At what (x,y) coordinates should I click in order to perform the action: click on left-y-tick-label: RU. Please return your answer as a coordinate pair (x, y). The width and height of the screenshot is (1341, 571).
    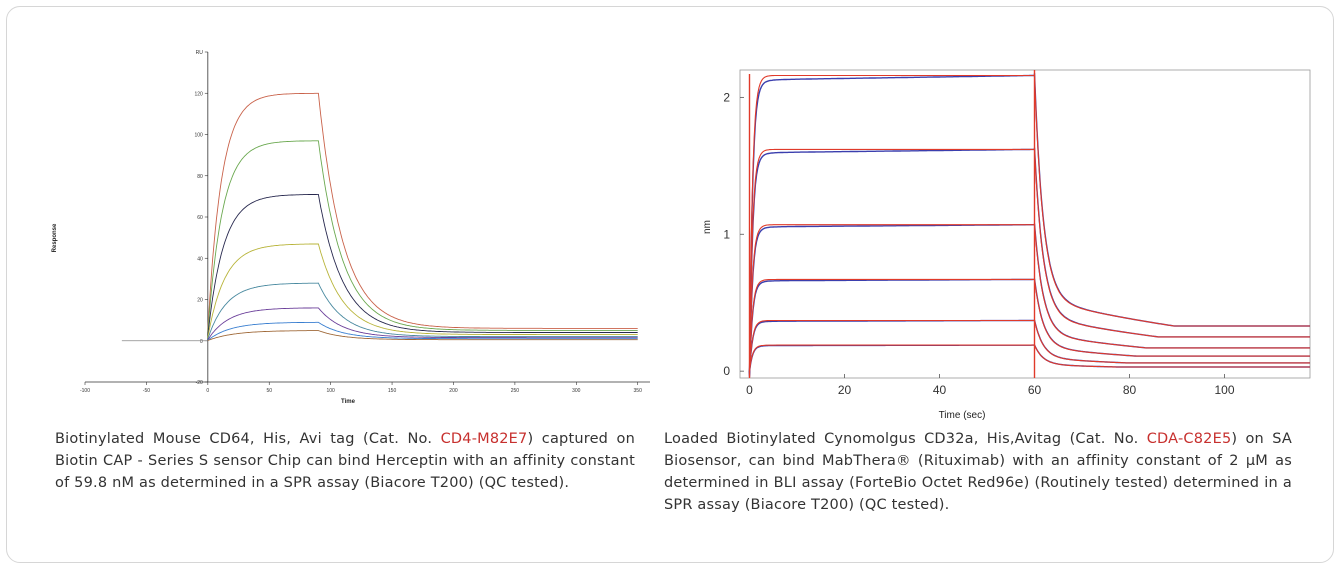
    Looking at the image, I should click on (200, 53).